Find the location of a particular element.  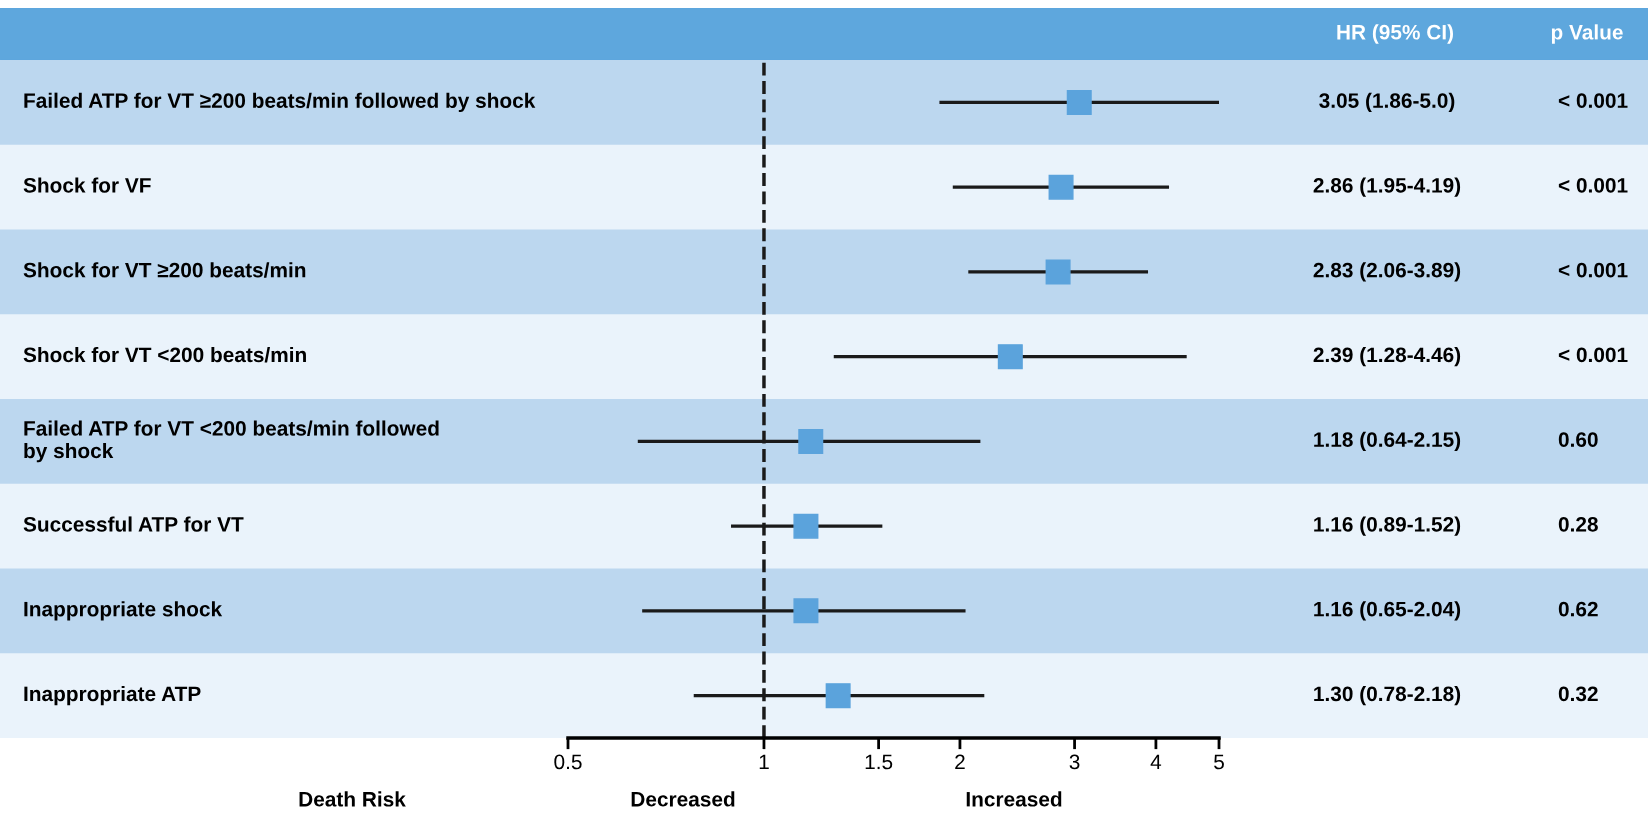

y-tick-label: Successful ATP for VT is located at coordinates (133, 524).